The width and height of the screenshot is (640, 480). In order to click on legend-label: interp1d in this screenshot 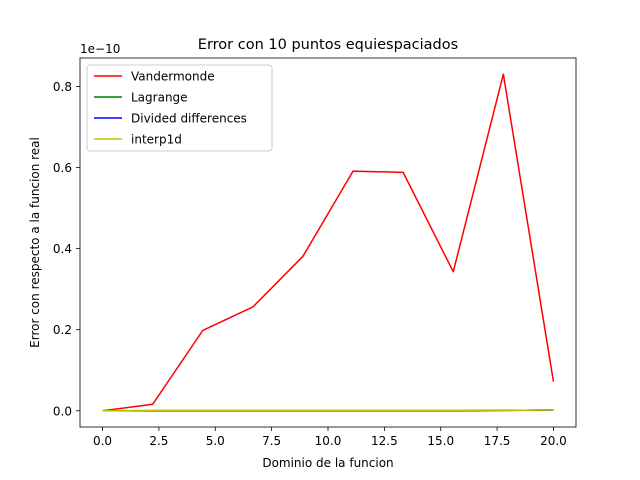, I will do `click(156, 140)`.